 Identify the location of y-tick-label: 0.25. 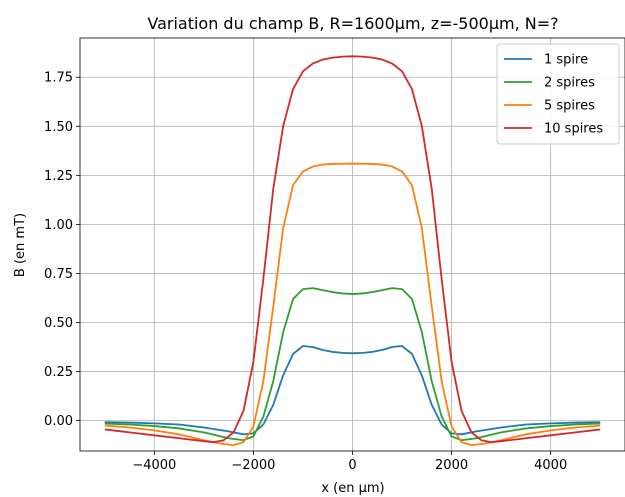
(58, 372).